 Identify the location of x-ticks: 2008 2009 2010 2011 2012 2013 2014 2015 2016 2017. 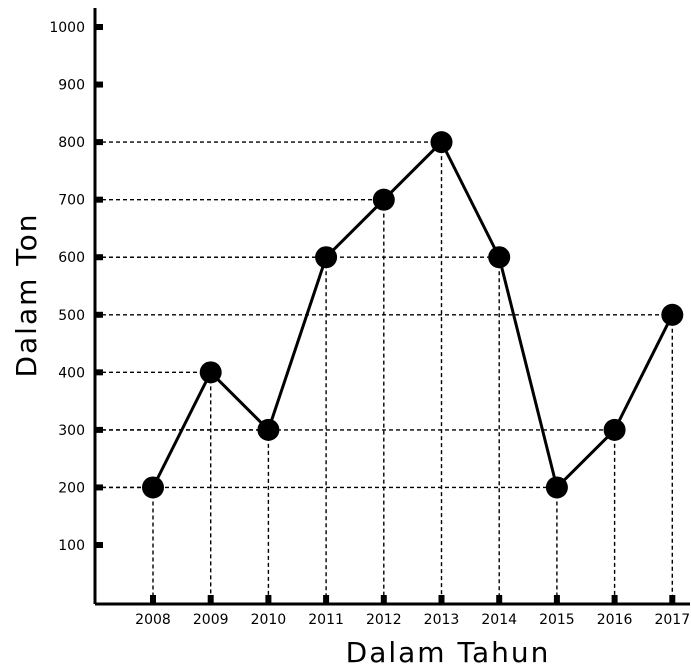
(412, 611).